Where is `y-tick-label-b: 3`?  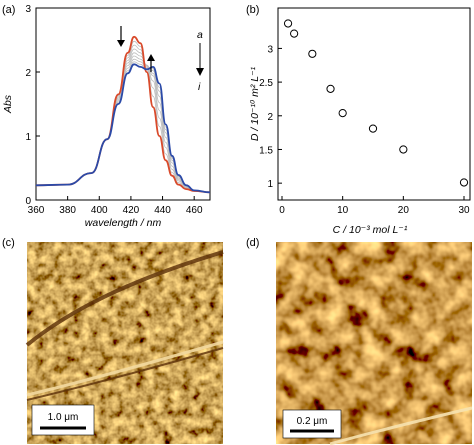 y-tick-label-b: 3 is located at coordinates (270, 49).